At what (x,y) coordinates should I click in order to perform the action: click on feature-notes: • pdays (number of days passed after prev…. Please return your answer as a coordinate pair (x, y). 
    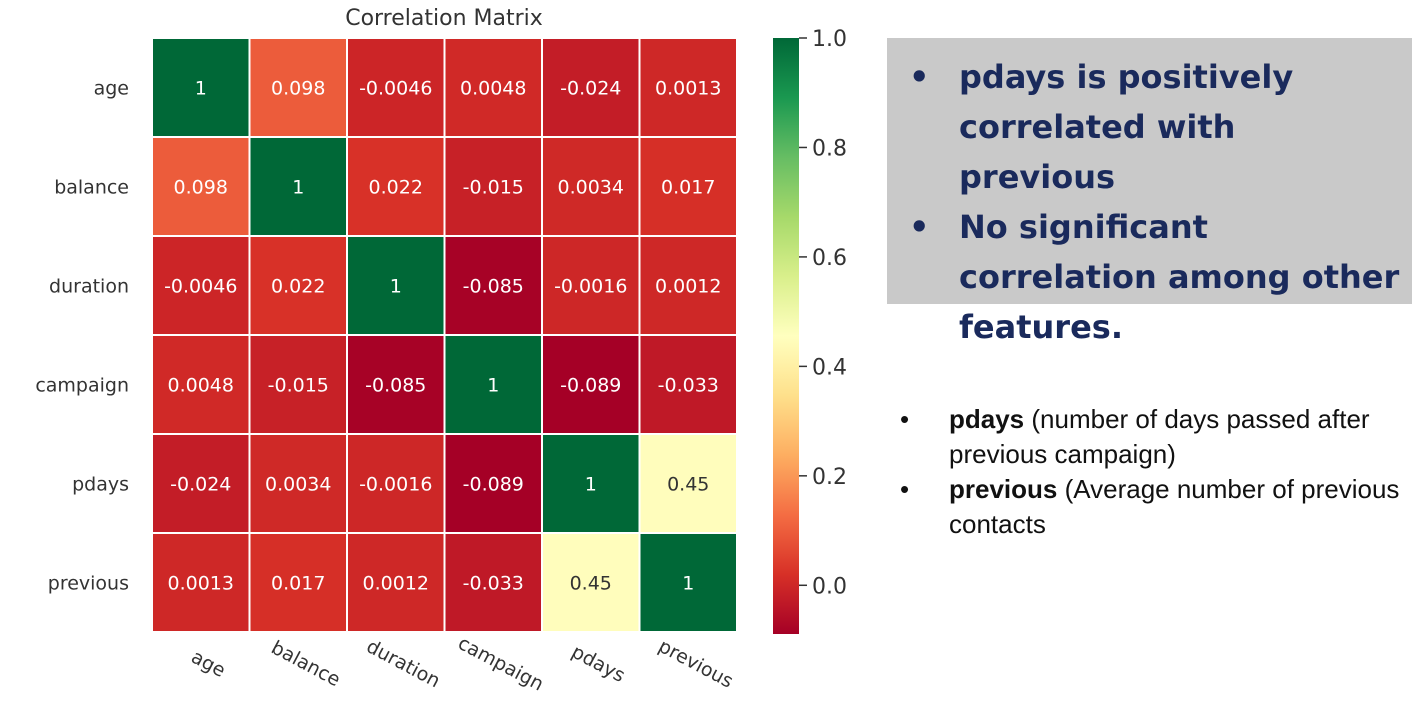
    Looking at the image, I should click on (1155, 472).